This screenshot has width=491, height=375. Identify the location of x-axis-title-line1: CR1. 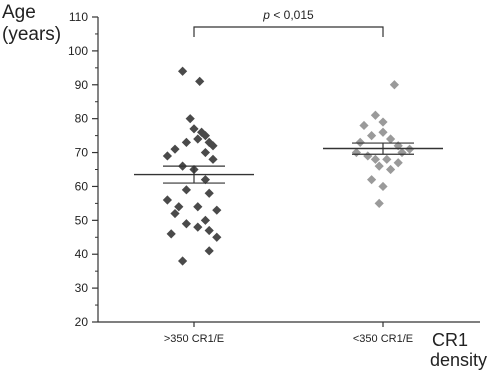
(450, 340).